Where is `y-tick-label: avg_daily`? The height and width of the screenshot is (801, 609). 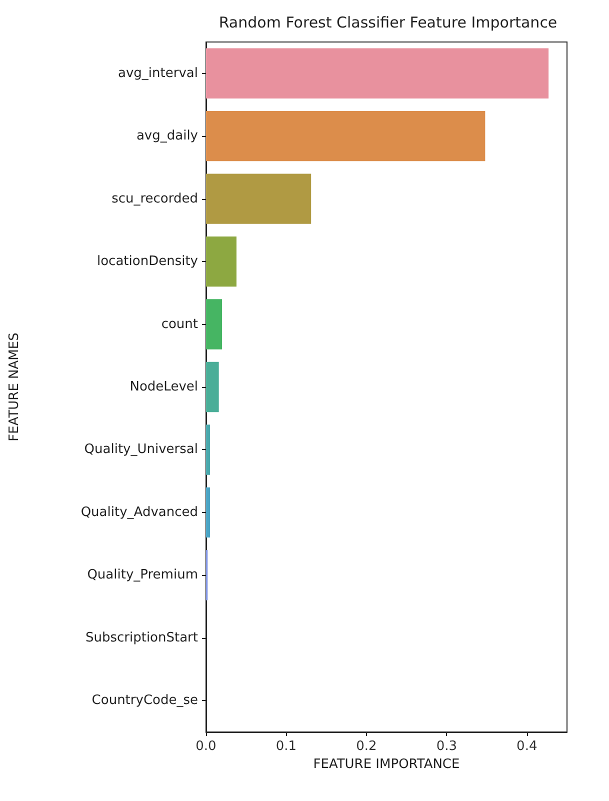
y-tick-label: avg_daily is located at coordinates (167, 136).